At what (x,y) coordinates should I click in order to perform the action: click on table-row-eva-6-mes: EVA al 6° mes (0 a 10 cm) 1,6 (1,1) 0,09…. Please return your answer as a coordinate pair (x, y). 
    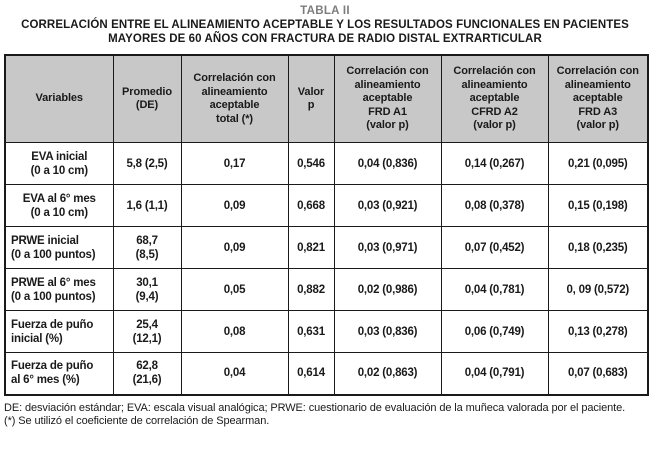
    Looking at the image, I should click on (326, 205).